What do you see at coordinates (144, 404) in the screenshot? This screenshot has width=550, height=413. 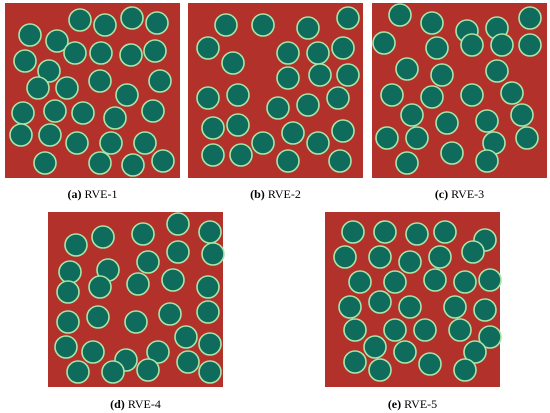 I see `panel-name: RVE-4` at bounding box center [144, 404].